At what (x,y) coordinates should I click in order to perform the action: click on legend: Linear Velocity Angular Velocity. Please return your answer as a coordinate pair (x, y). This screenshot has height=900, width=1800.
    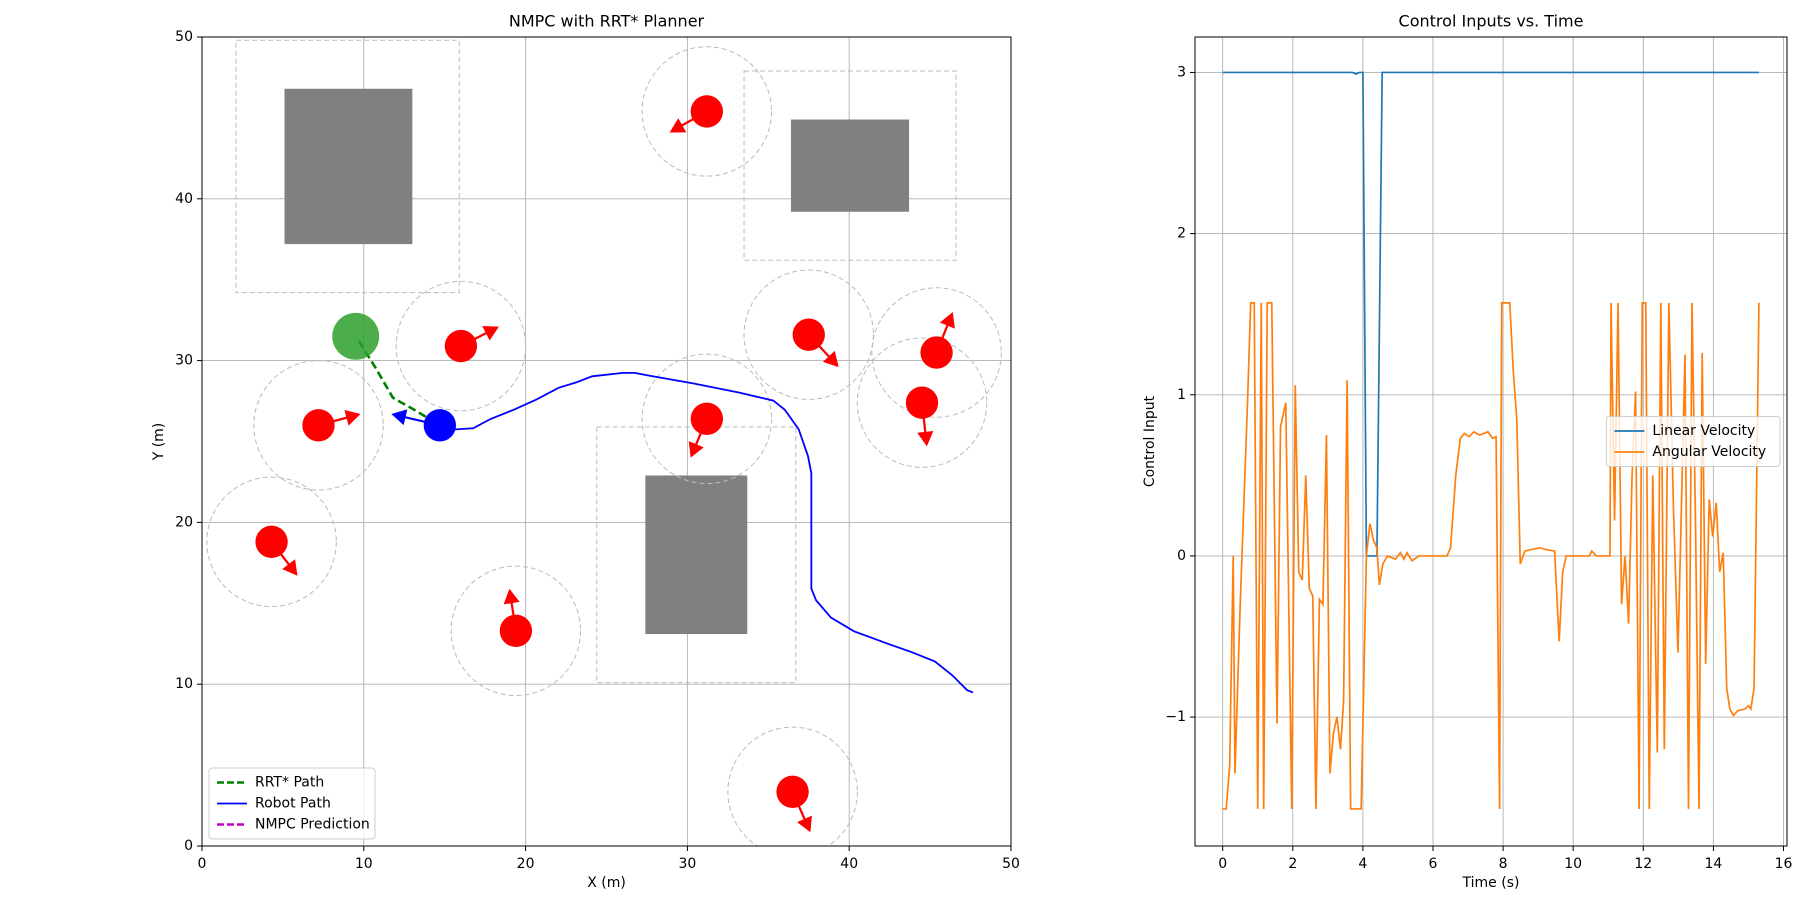
    Looking at the image, I should click on (1693, 441).